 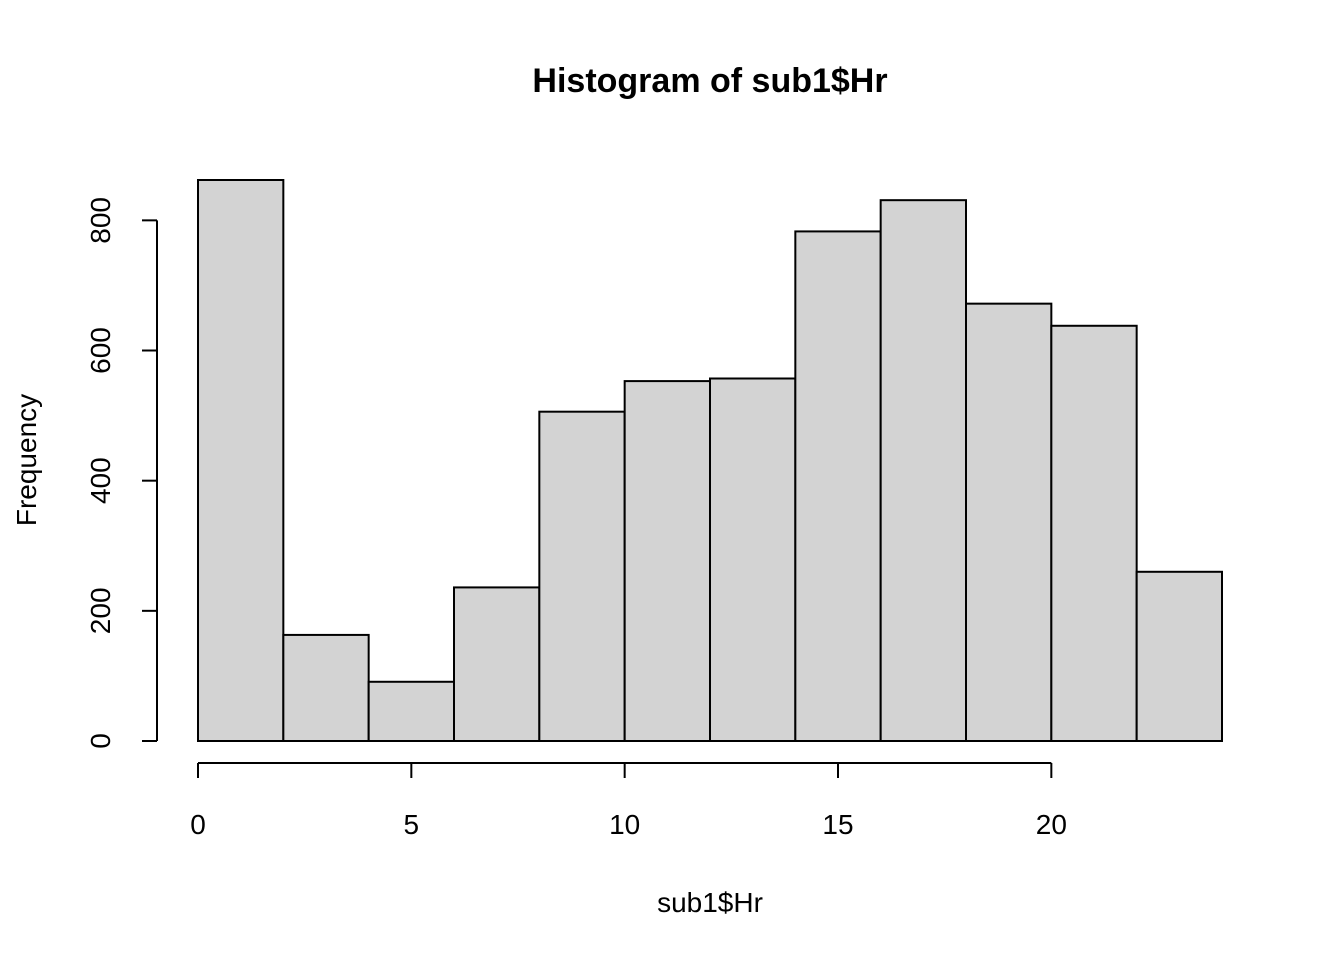 What do you see at coordinates (1051, 824) in the screenshot?
I see `x-tick-label-4: 20` at bounding box center [1051, 824].